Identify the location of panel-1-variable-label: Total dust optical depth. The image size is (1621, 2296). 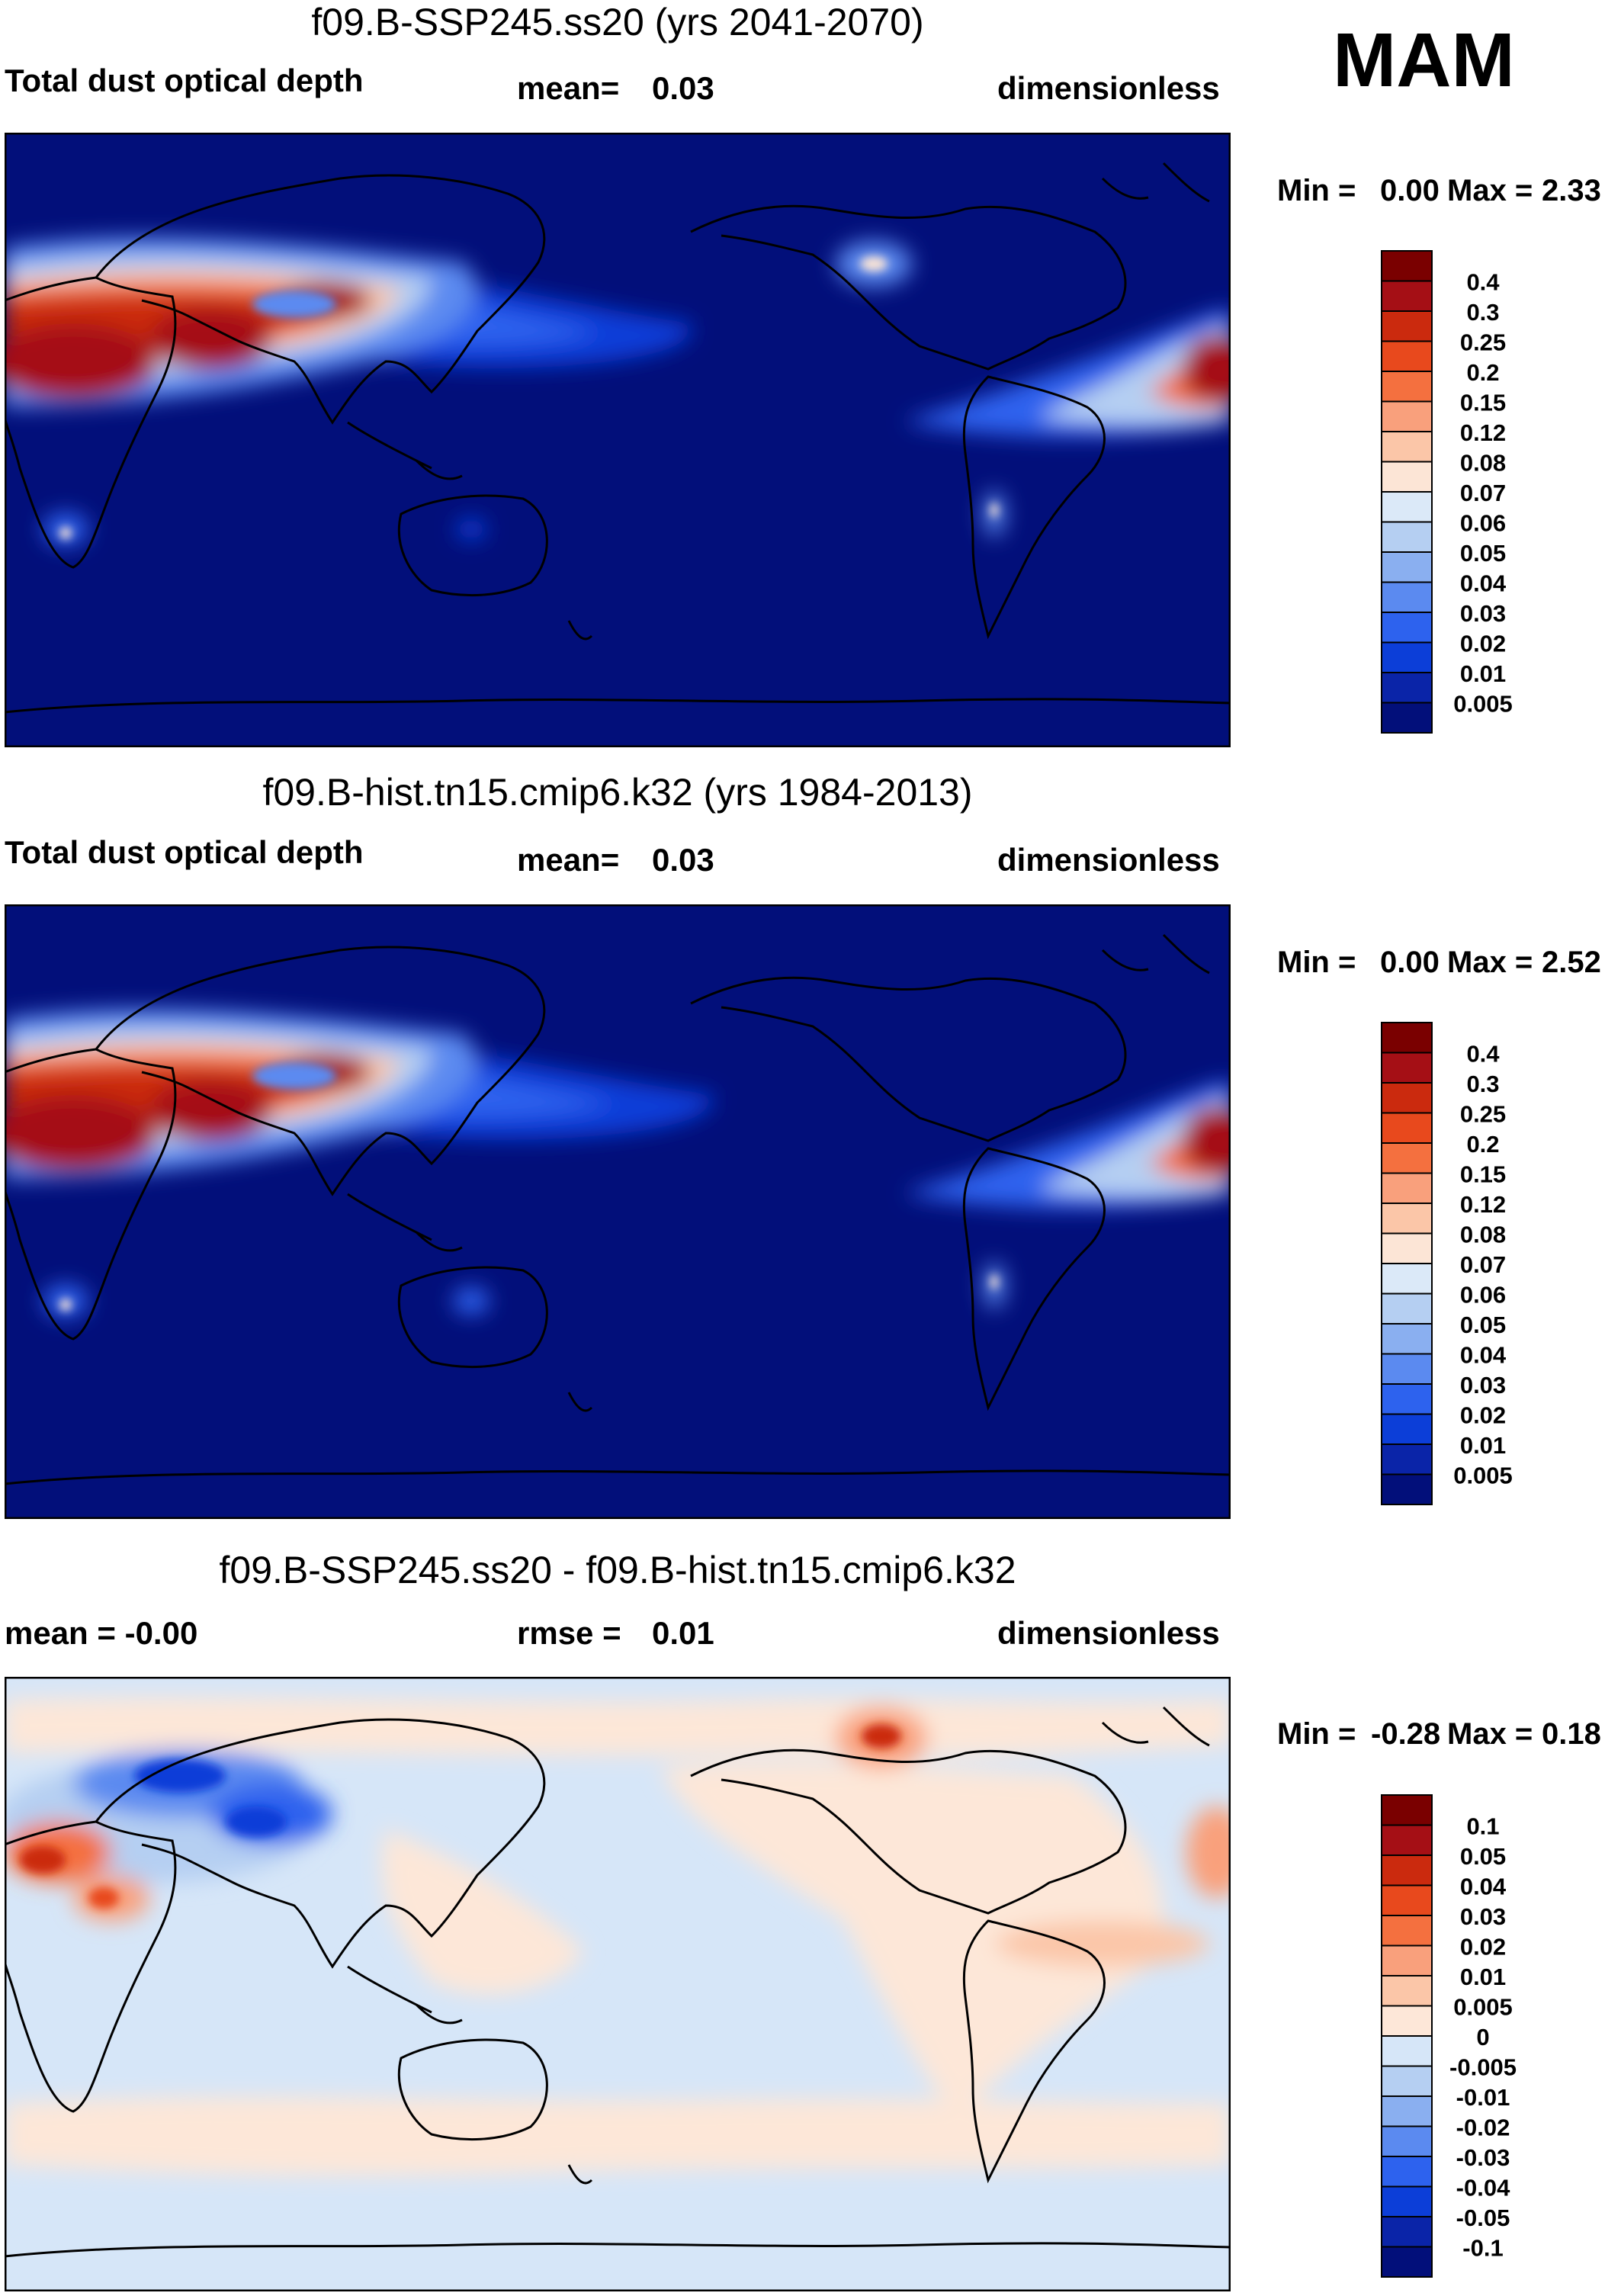
(184, 80).